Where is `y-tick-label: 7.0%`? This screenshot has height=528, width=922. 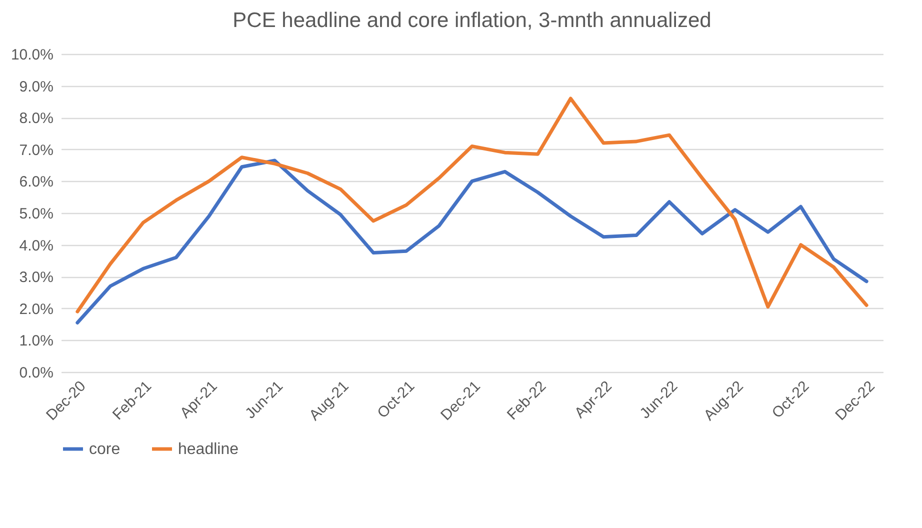
y-tick-label: 7.0% is located at coordinates (36, 150).